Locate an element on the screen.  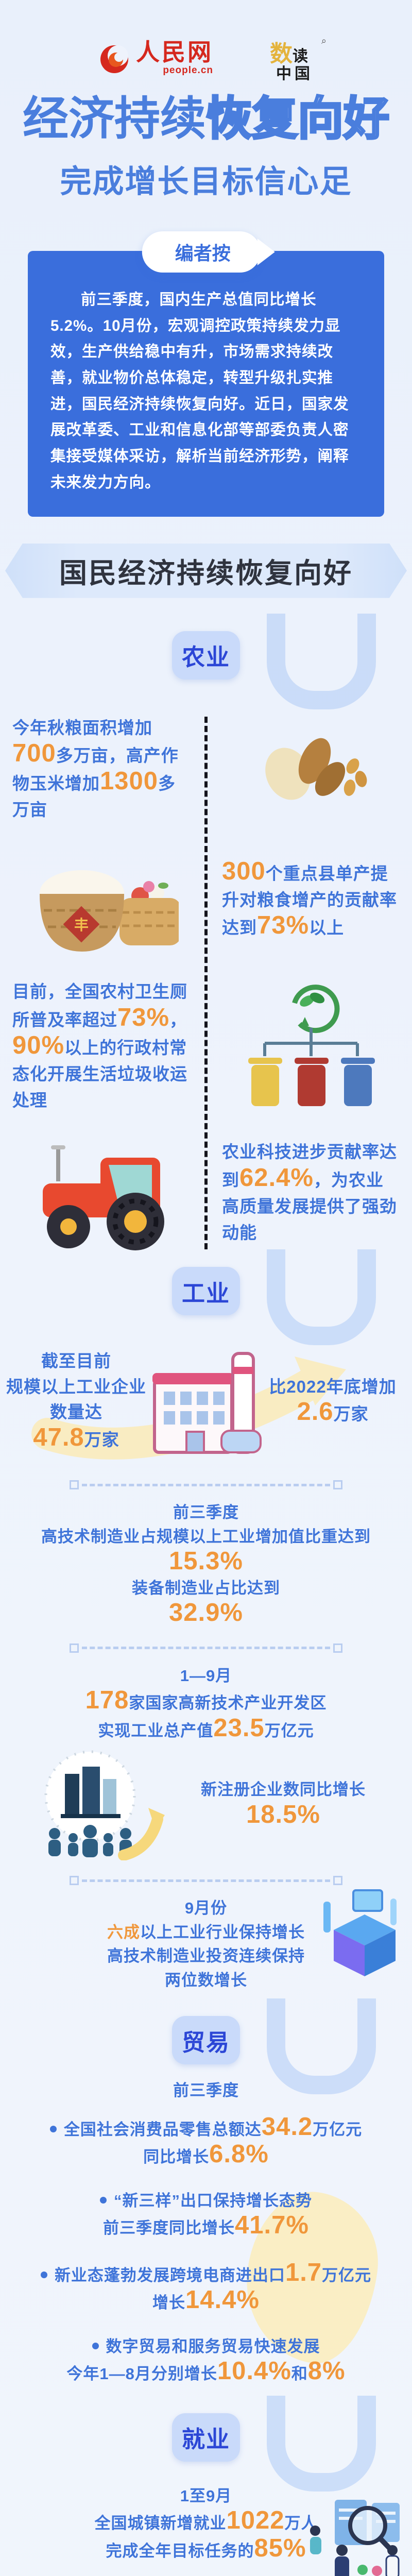
stat-line: 规模以上工业企业数量达 is located at coordinates (76, 1399).